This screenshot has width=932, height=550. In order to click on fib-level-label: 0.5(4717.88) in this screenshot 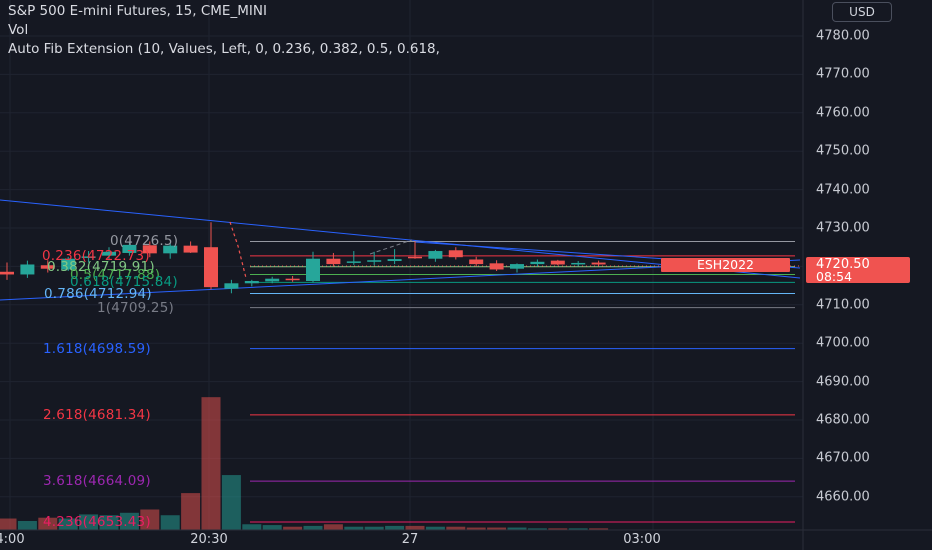, I will do `click(115, 274)`.